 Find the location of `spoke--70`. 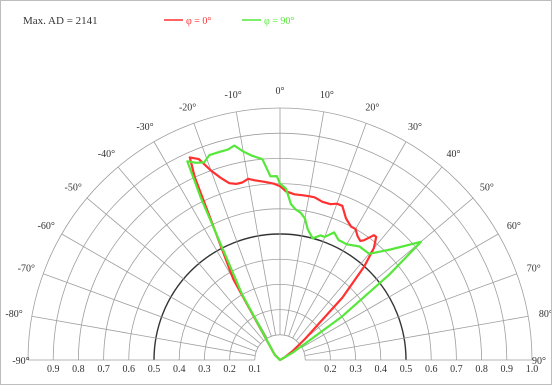

spoke--70 is located at coordinates (150, 312).